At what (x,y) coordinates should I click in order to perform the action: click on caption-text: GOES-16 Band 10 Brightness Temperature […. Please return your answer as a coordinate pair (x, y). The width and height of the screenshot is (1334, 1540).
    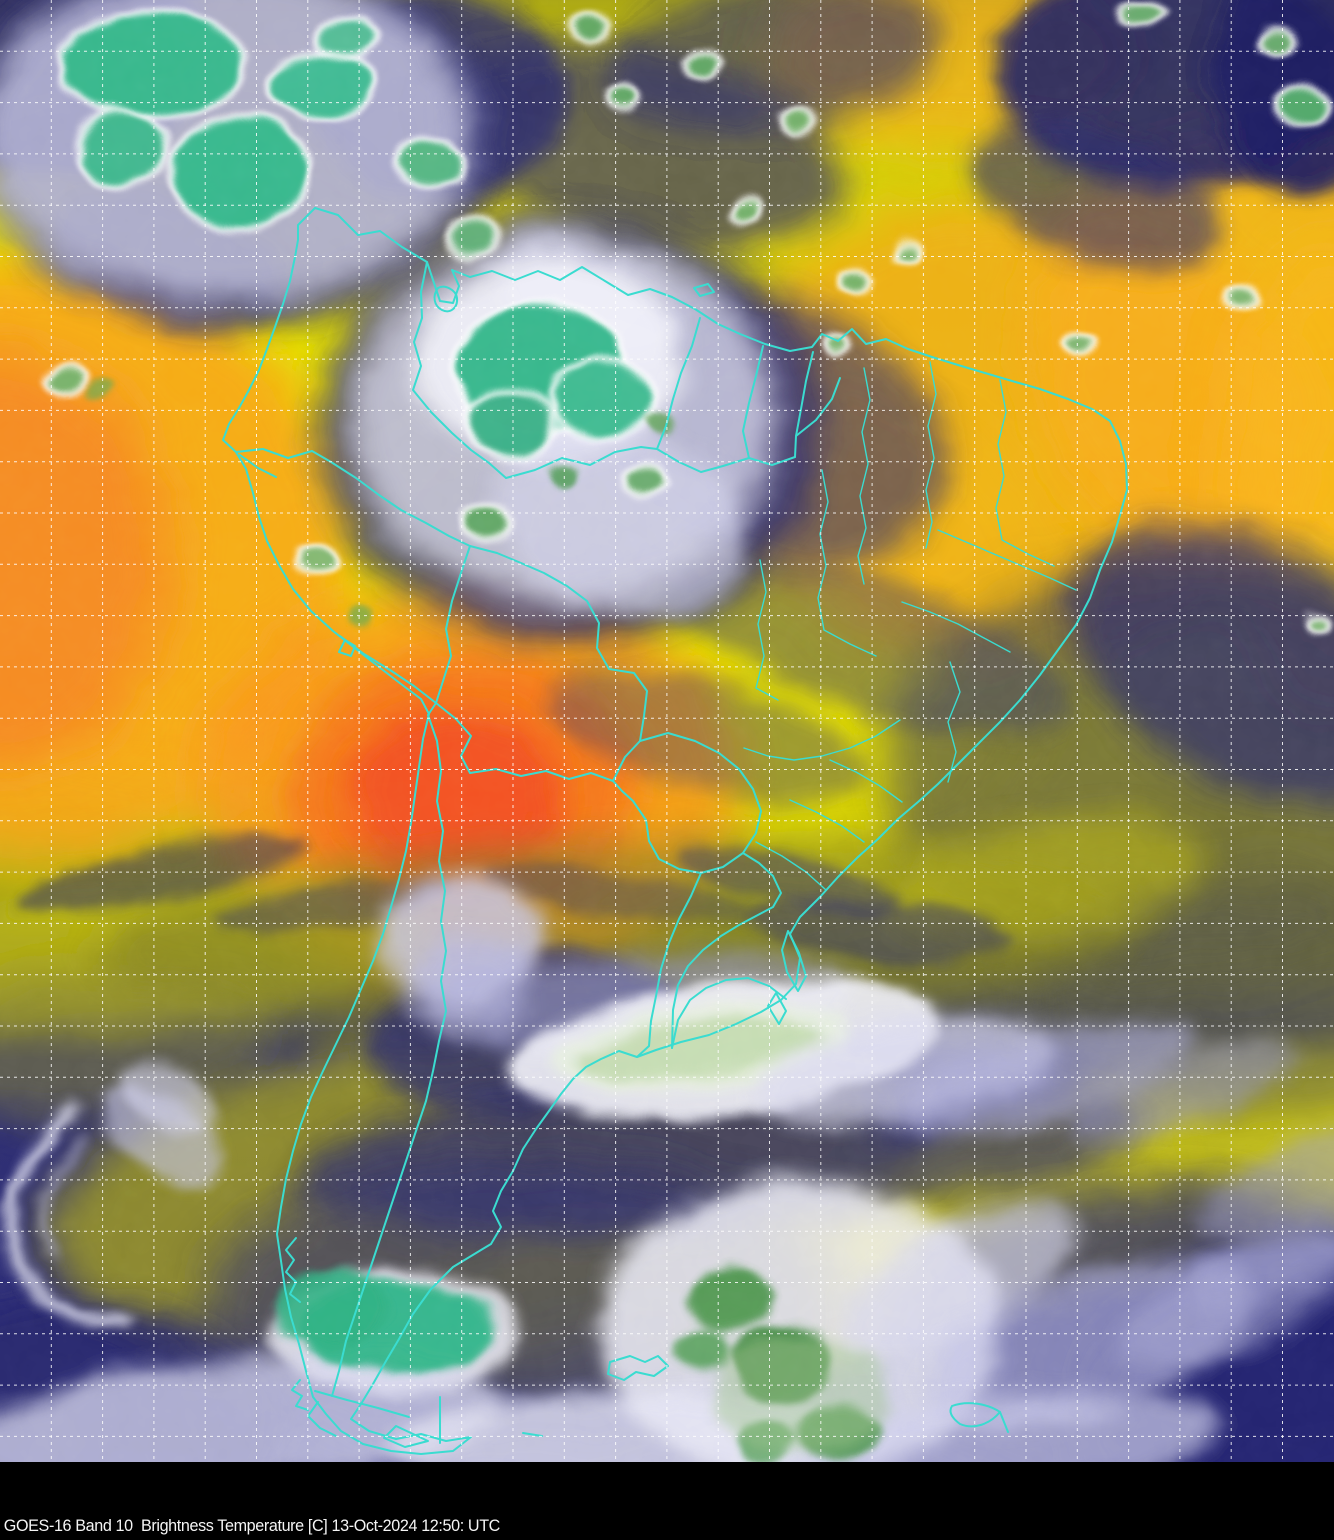
    Looking at the image, I should click on (252, 1525).